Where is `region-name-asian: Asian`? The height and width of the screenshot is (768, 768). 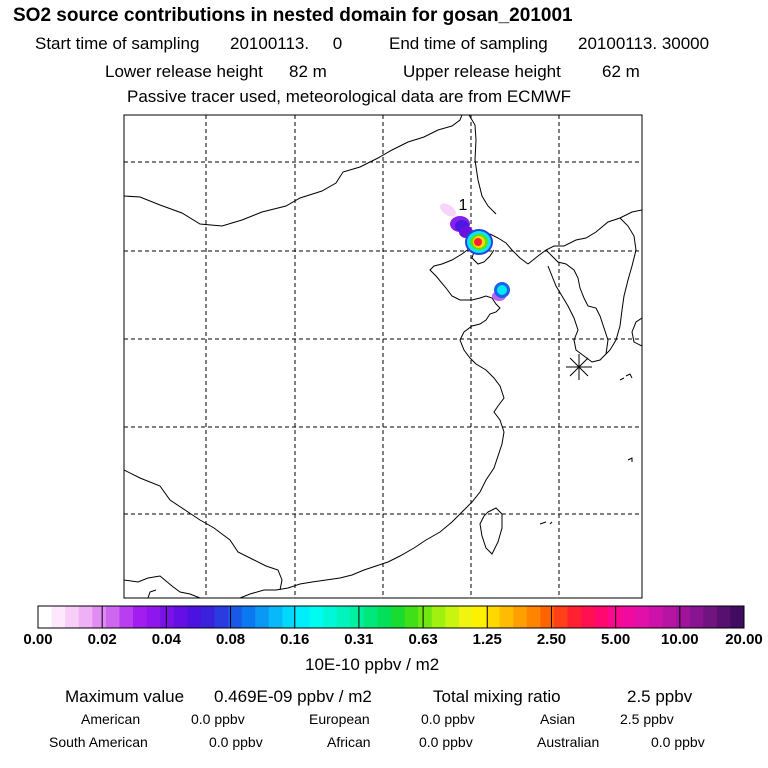
region-name-asian: Asian is located at coordinates (558, 719).